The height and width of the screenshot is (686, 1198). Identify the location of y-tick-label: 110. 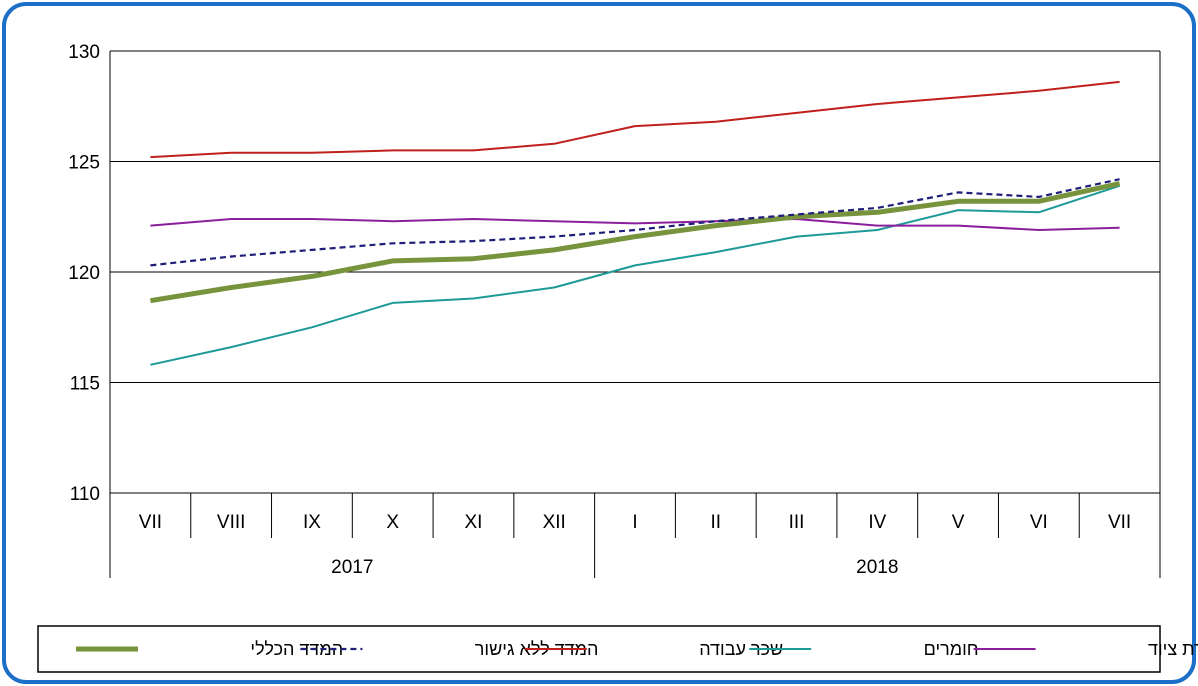
(85, 494).